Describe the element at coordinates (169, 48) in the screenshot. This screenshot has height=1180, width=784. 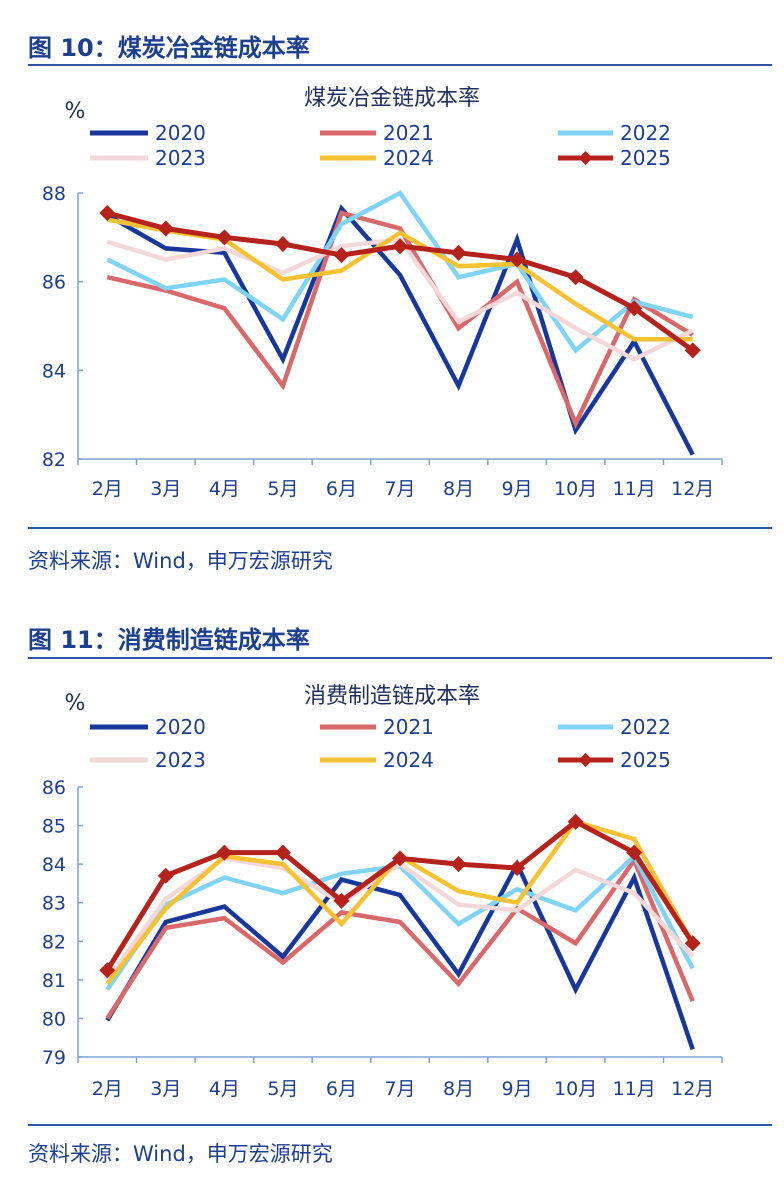
I see `figure-10-title: 图 10：煤炭冶金链成本率` at that location.